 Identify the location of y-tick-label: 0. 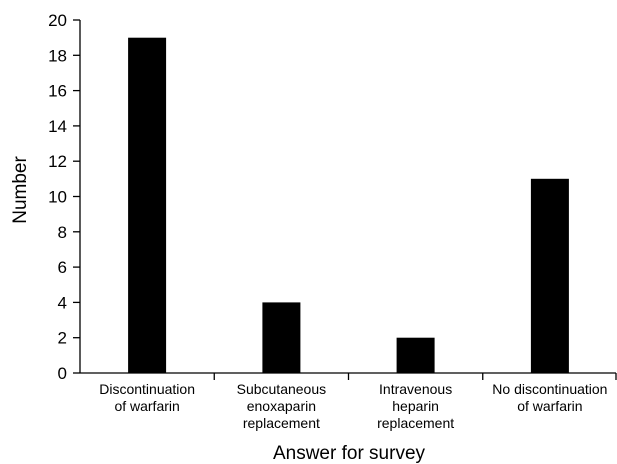
(62, 373).